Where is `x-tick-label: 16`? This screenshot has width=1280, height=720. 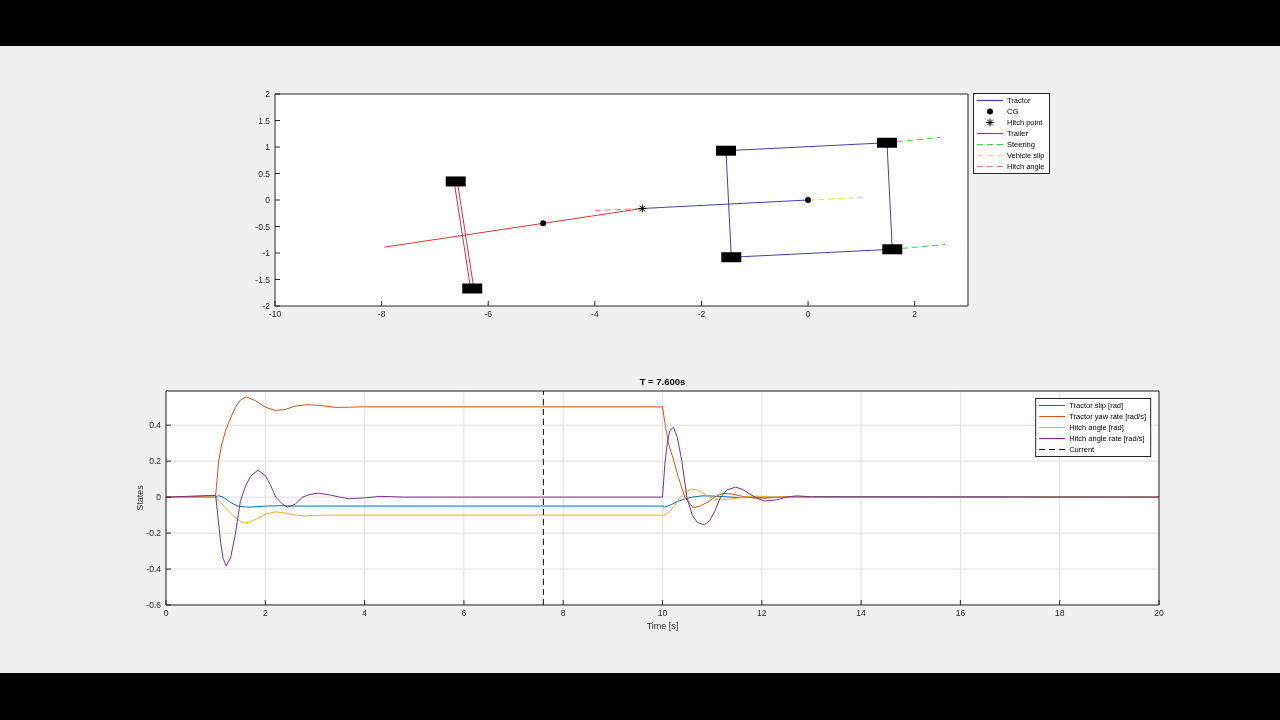
x-tick-label: 16 is located at coordinates (960, 613).